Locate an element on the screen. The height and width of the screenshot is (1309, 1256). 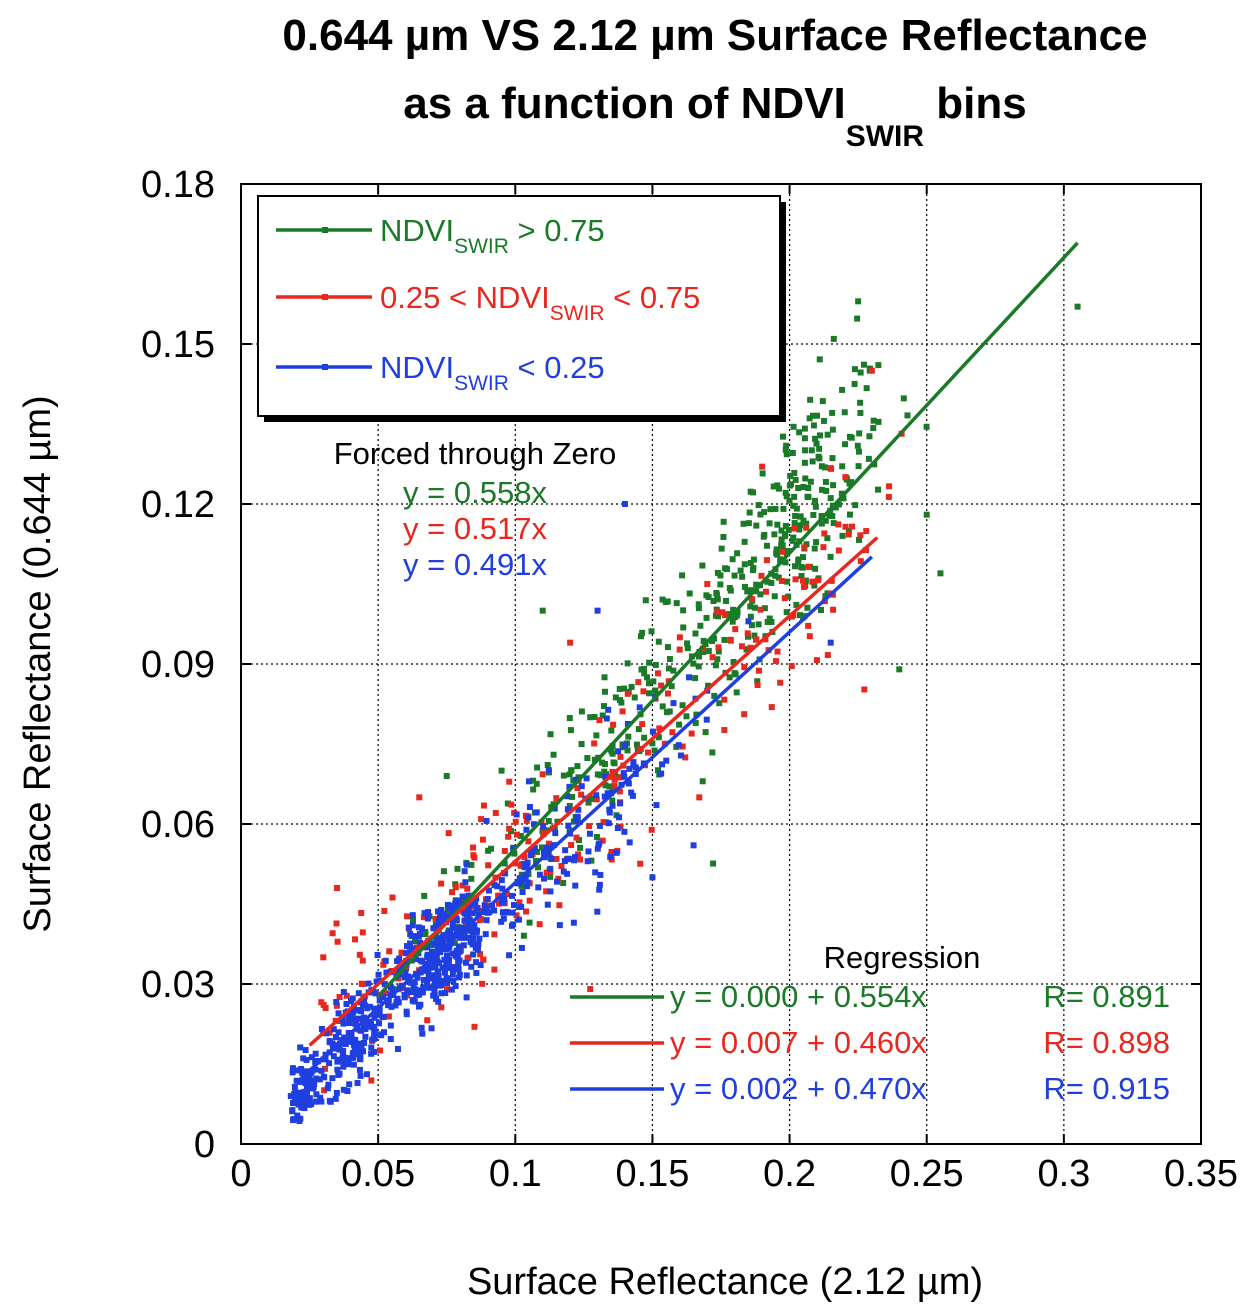
regression-equation: y = 0.002 + 0.470x is located at coordinates (798, 1088).